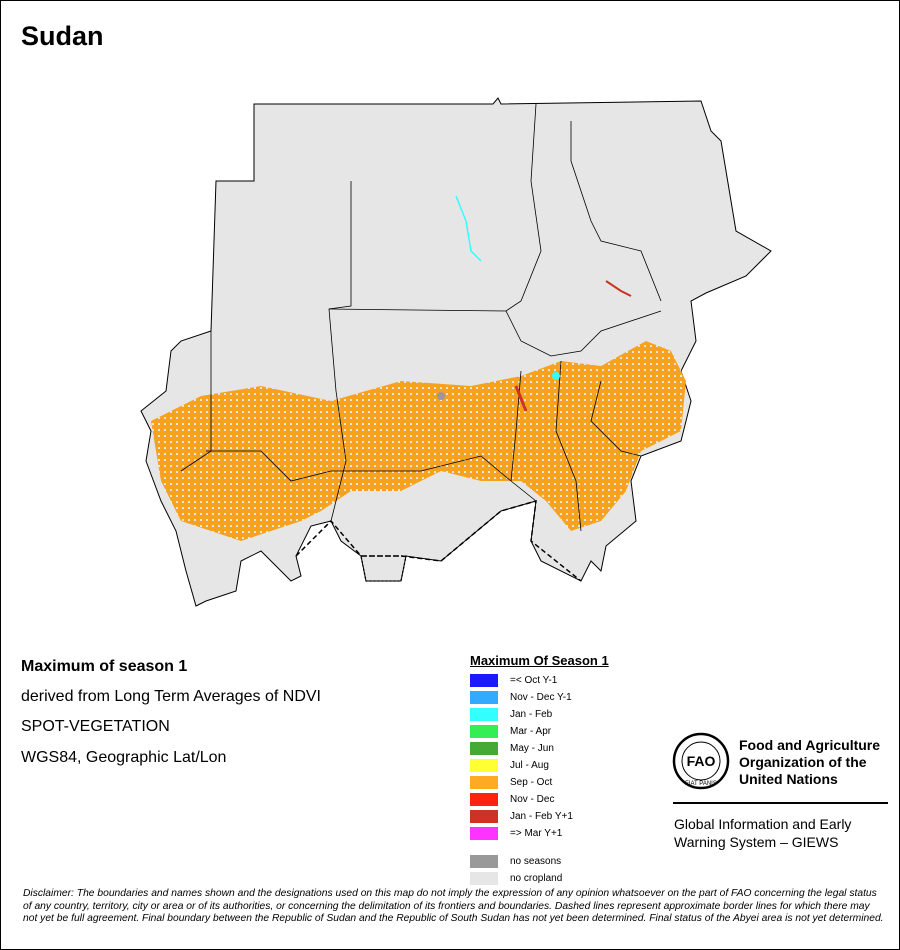 The width and height of the screenshot is (900, 950). I want to click on legend-label: Jan - Feb Y+1, so click(541, 816).